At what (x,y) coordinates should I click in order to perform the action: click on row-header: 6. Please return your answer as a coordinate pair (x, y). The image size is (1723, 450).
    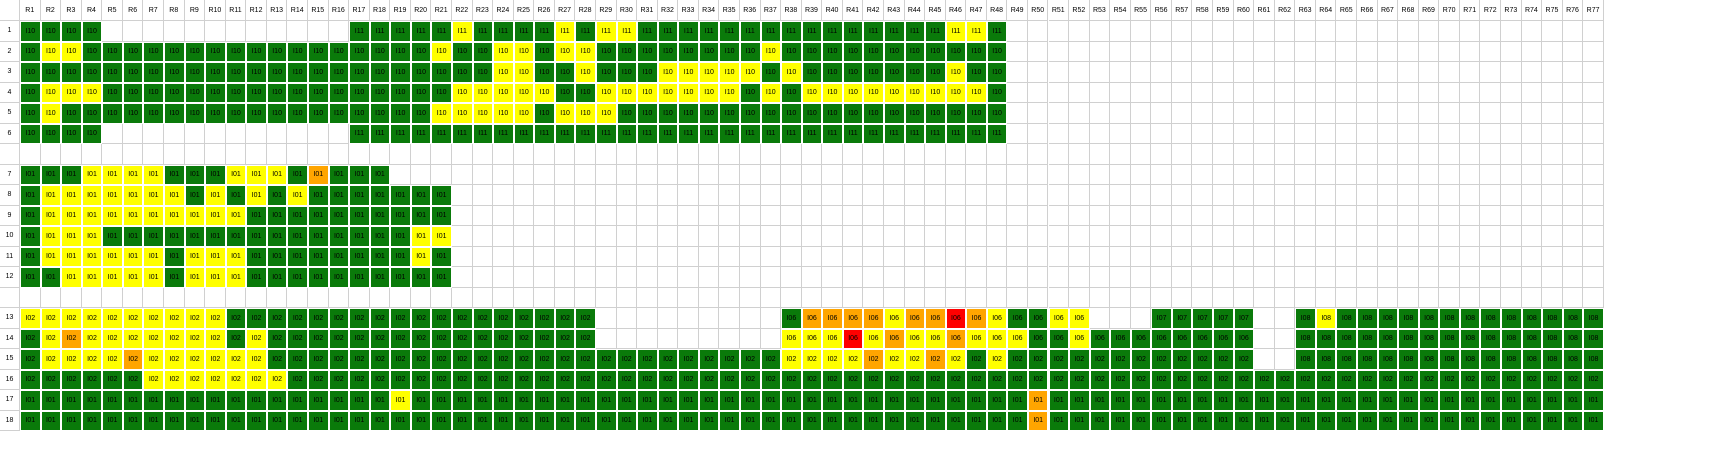
    Looking at the image, I should click on (10, 133).